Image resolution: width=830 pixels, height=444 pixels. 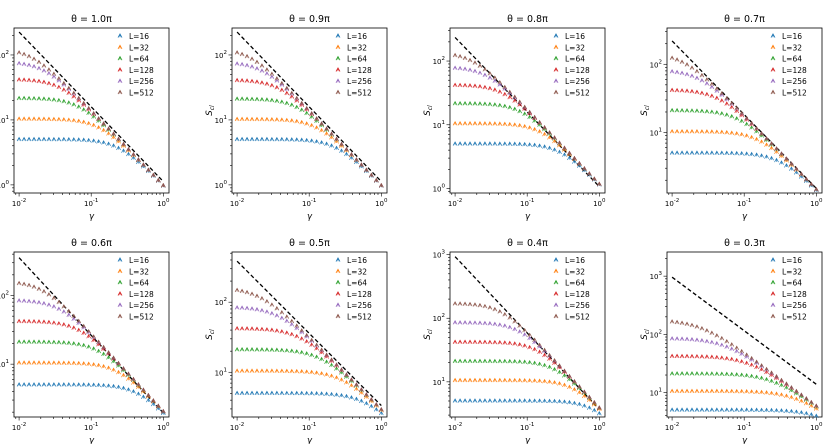 I want to click on y-tick-label: 10⁰, so click(x=221, y=185).